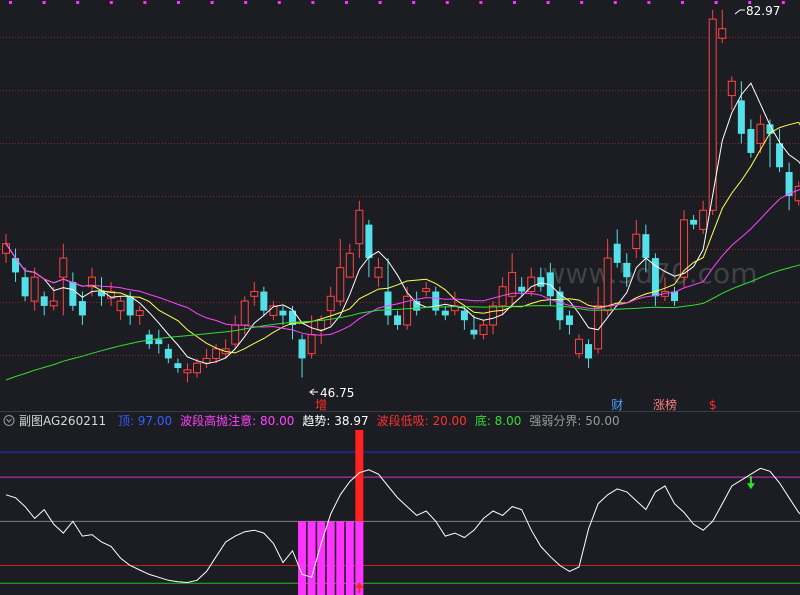 This screenshot has width=800, height=595. I want to click on event-marker: 财, so click(617, 405).